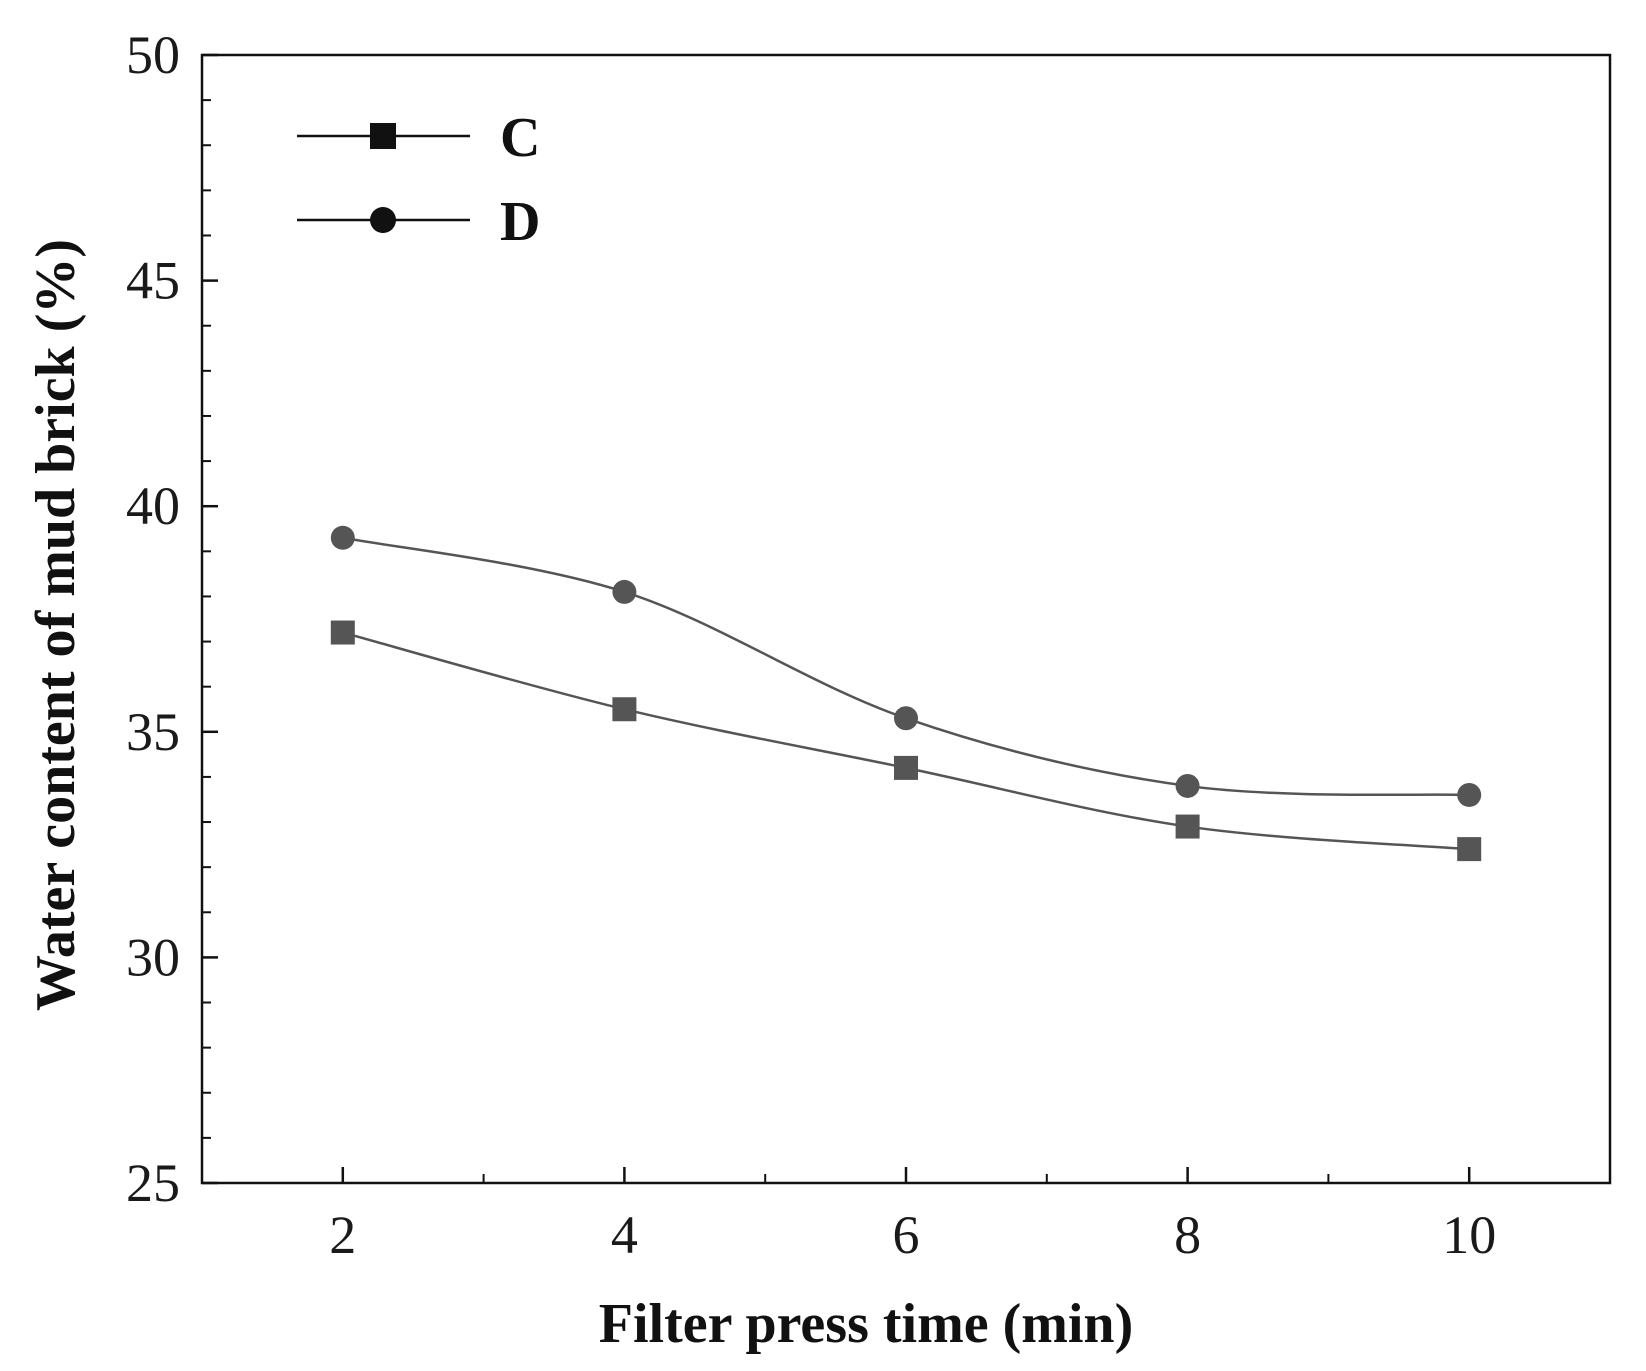  I want to click on y-tick-label: 35, so click(153, 732).